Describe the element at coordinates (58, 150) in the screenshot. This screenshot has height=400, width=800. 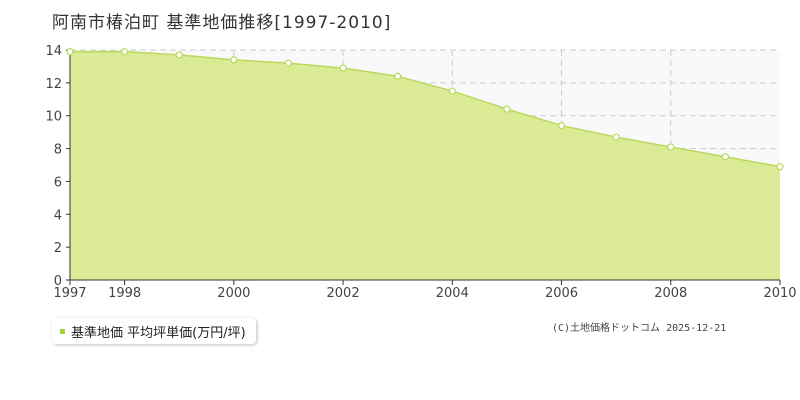
I see `y-tick-label: 8` at that location.